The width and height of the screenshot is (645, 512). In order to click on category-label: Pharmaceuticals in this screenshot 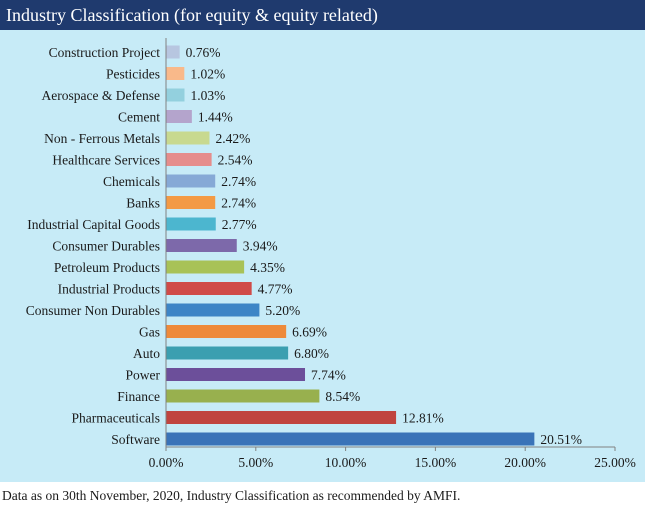, I will do `click(116, 418)`.